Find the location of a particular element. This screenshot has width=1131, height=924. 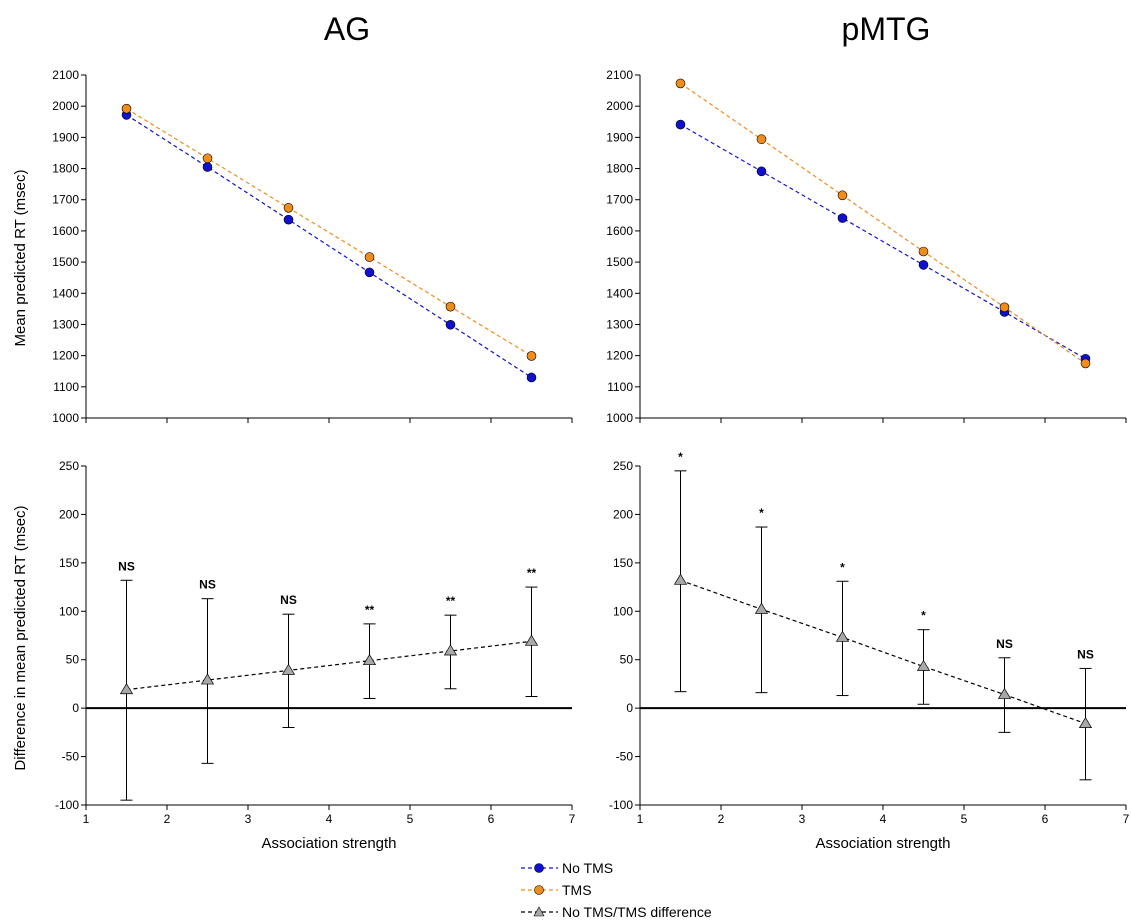

panel-title: AG is located at coordinates (347, 29).